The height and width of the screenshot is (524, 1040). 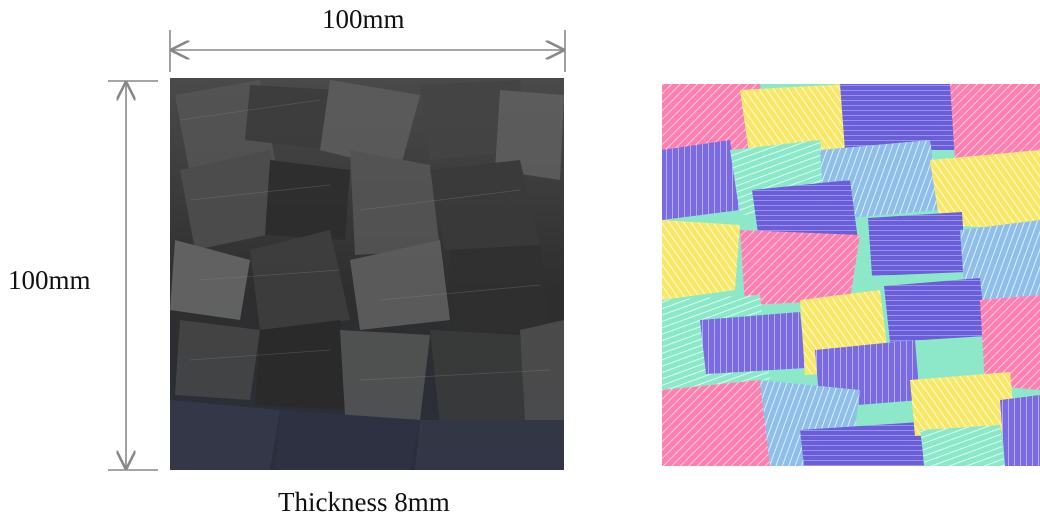 What do you see at coordinates (363, 19) in the screenshot?
I see `width-dimension-label: 100mm` at bounding box center [363, 19].